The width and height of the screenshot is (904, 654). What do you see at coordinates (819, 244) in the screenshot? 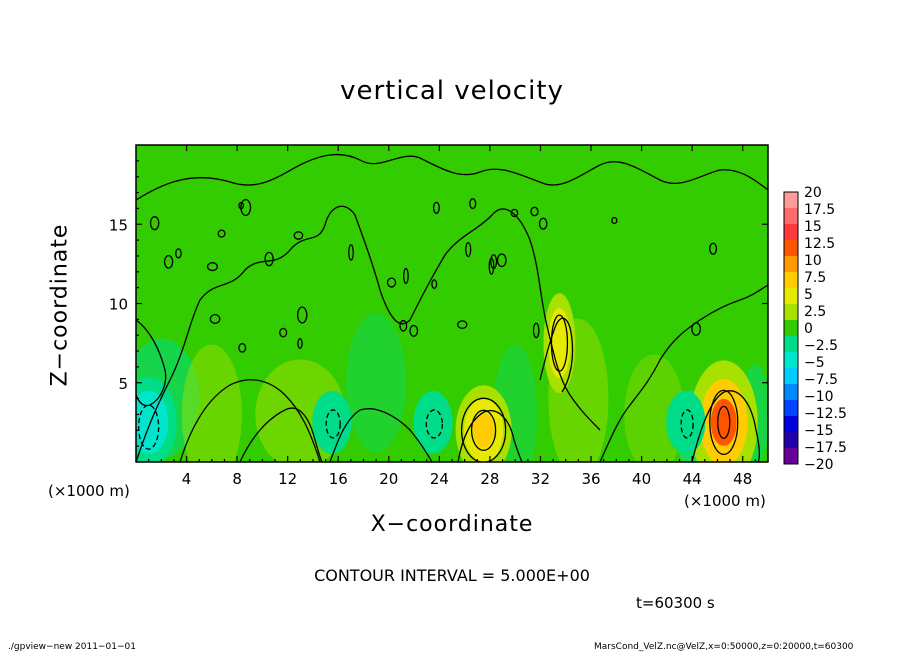
I see `colorbar-label-3: 12.5` at bounding box center [819, 244].